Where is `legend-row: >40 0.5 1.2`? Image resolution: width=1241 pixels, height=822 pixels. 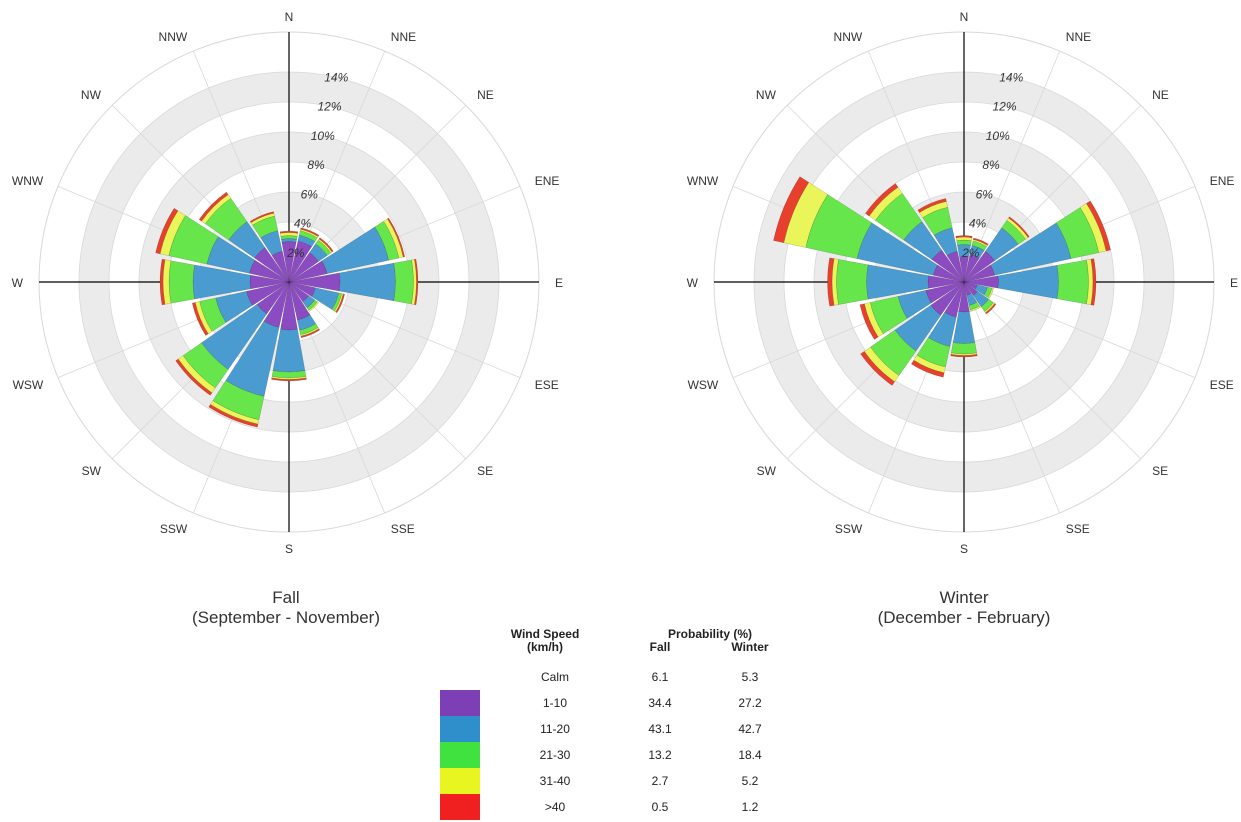
legend-row: >40 0.5 1.2 is located at coordinates (610, 807).